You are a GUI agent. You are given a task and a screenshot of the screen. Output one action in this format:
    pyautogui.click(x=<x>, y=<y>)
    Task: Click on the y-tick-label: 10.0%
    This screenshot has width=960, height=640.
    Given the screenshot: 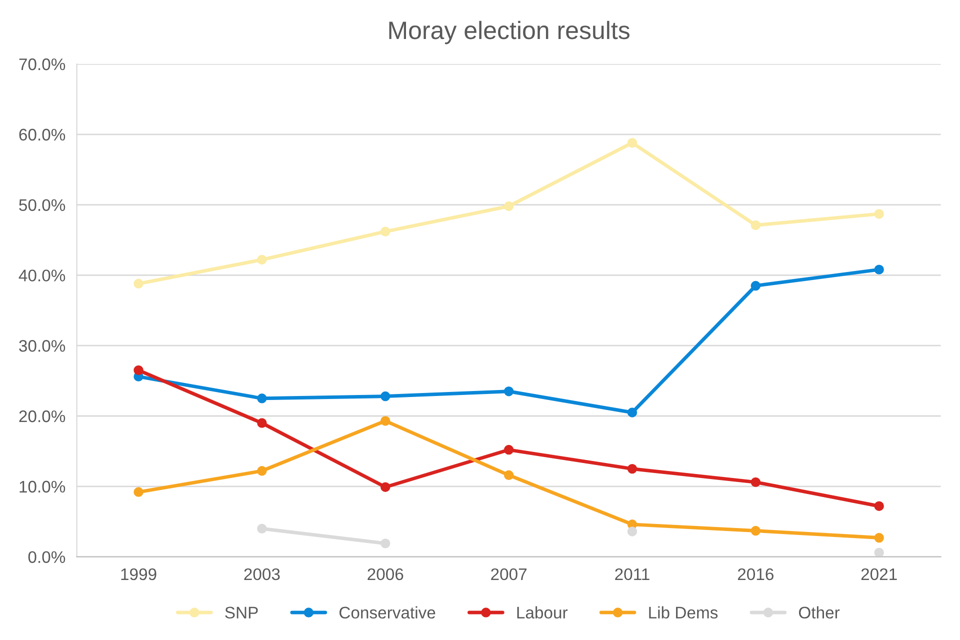 What is the action you would take?
    pyautogui.click(x=43, y=486)
    